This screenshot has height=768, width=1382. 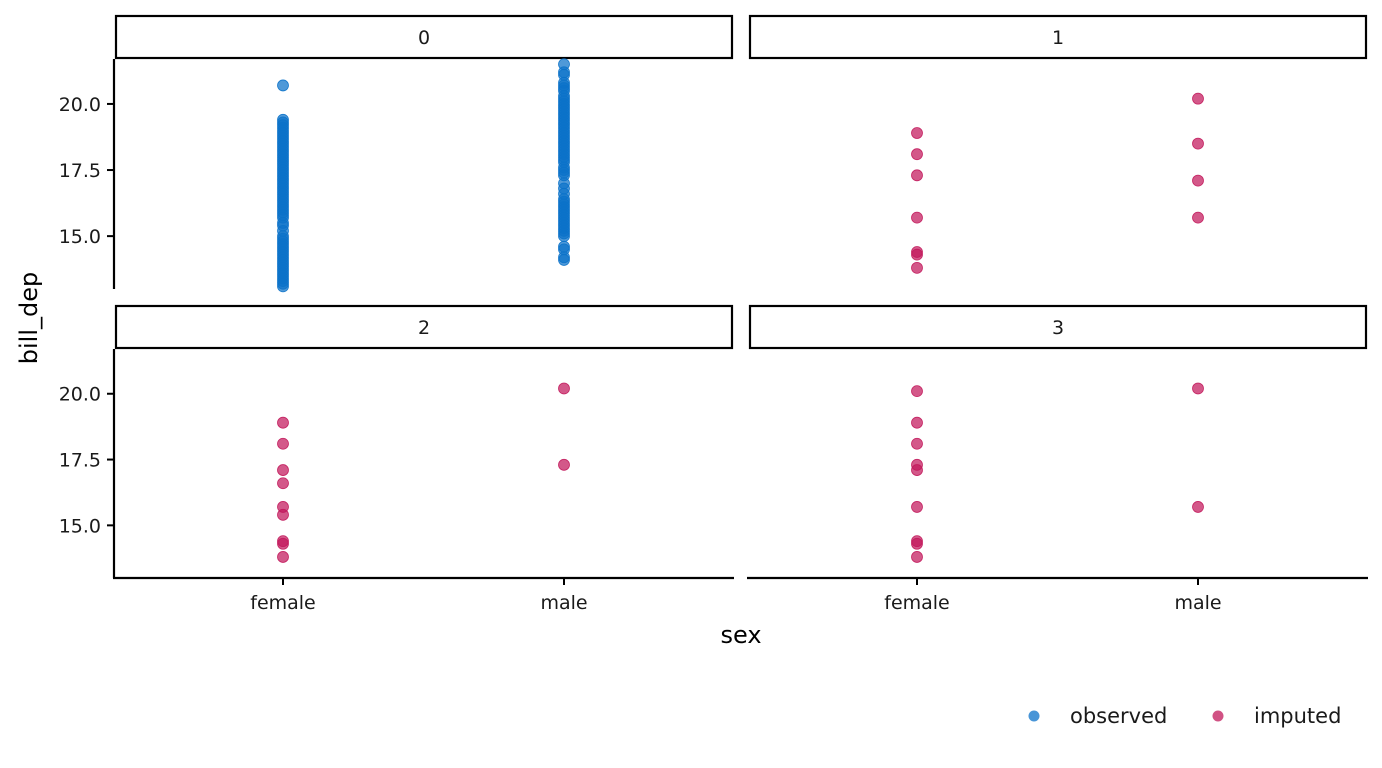 I want to click on facet-strip-label: 2, so click(x=424, y=328).